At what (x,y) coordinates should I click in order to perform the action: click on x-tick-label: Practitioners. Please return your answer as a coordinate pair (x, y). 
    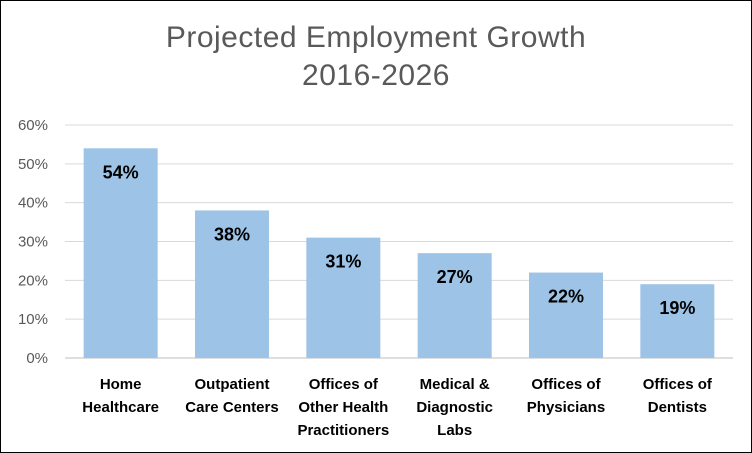
    Looking at the image, I should click on (343, 430).